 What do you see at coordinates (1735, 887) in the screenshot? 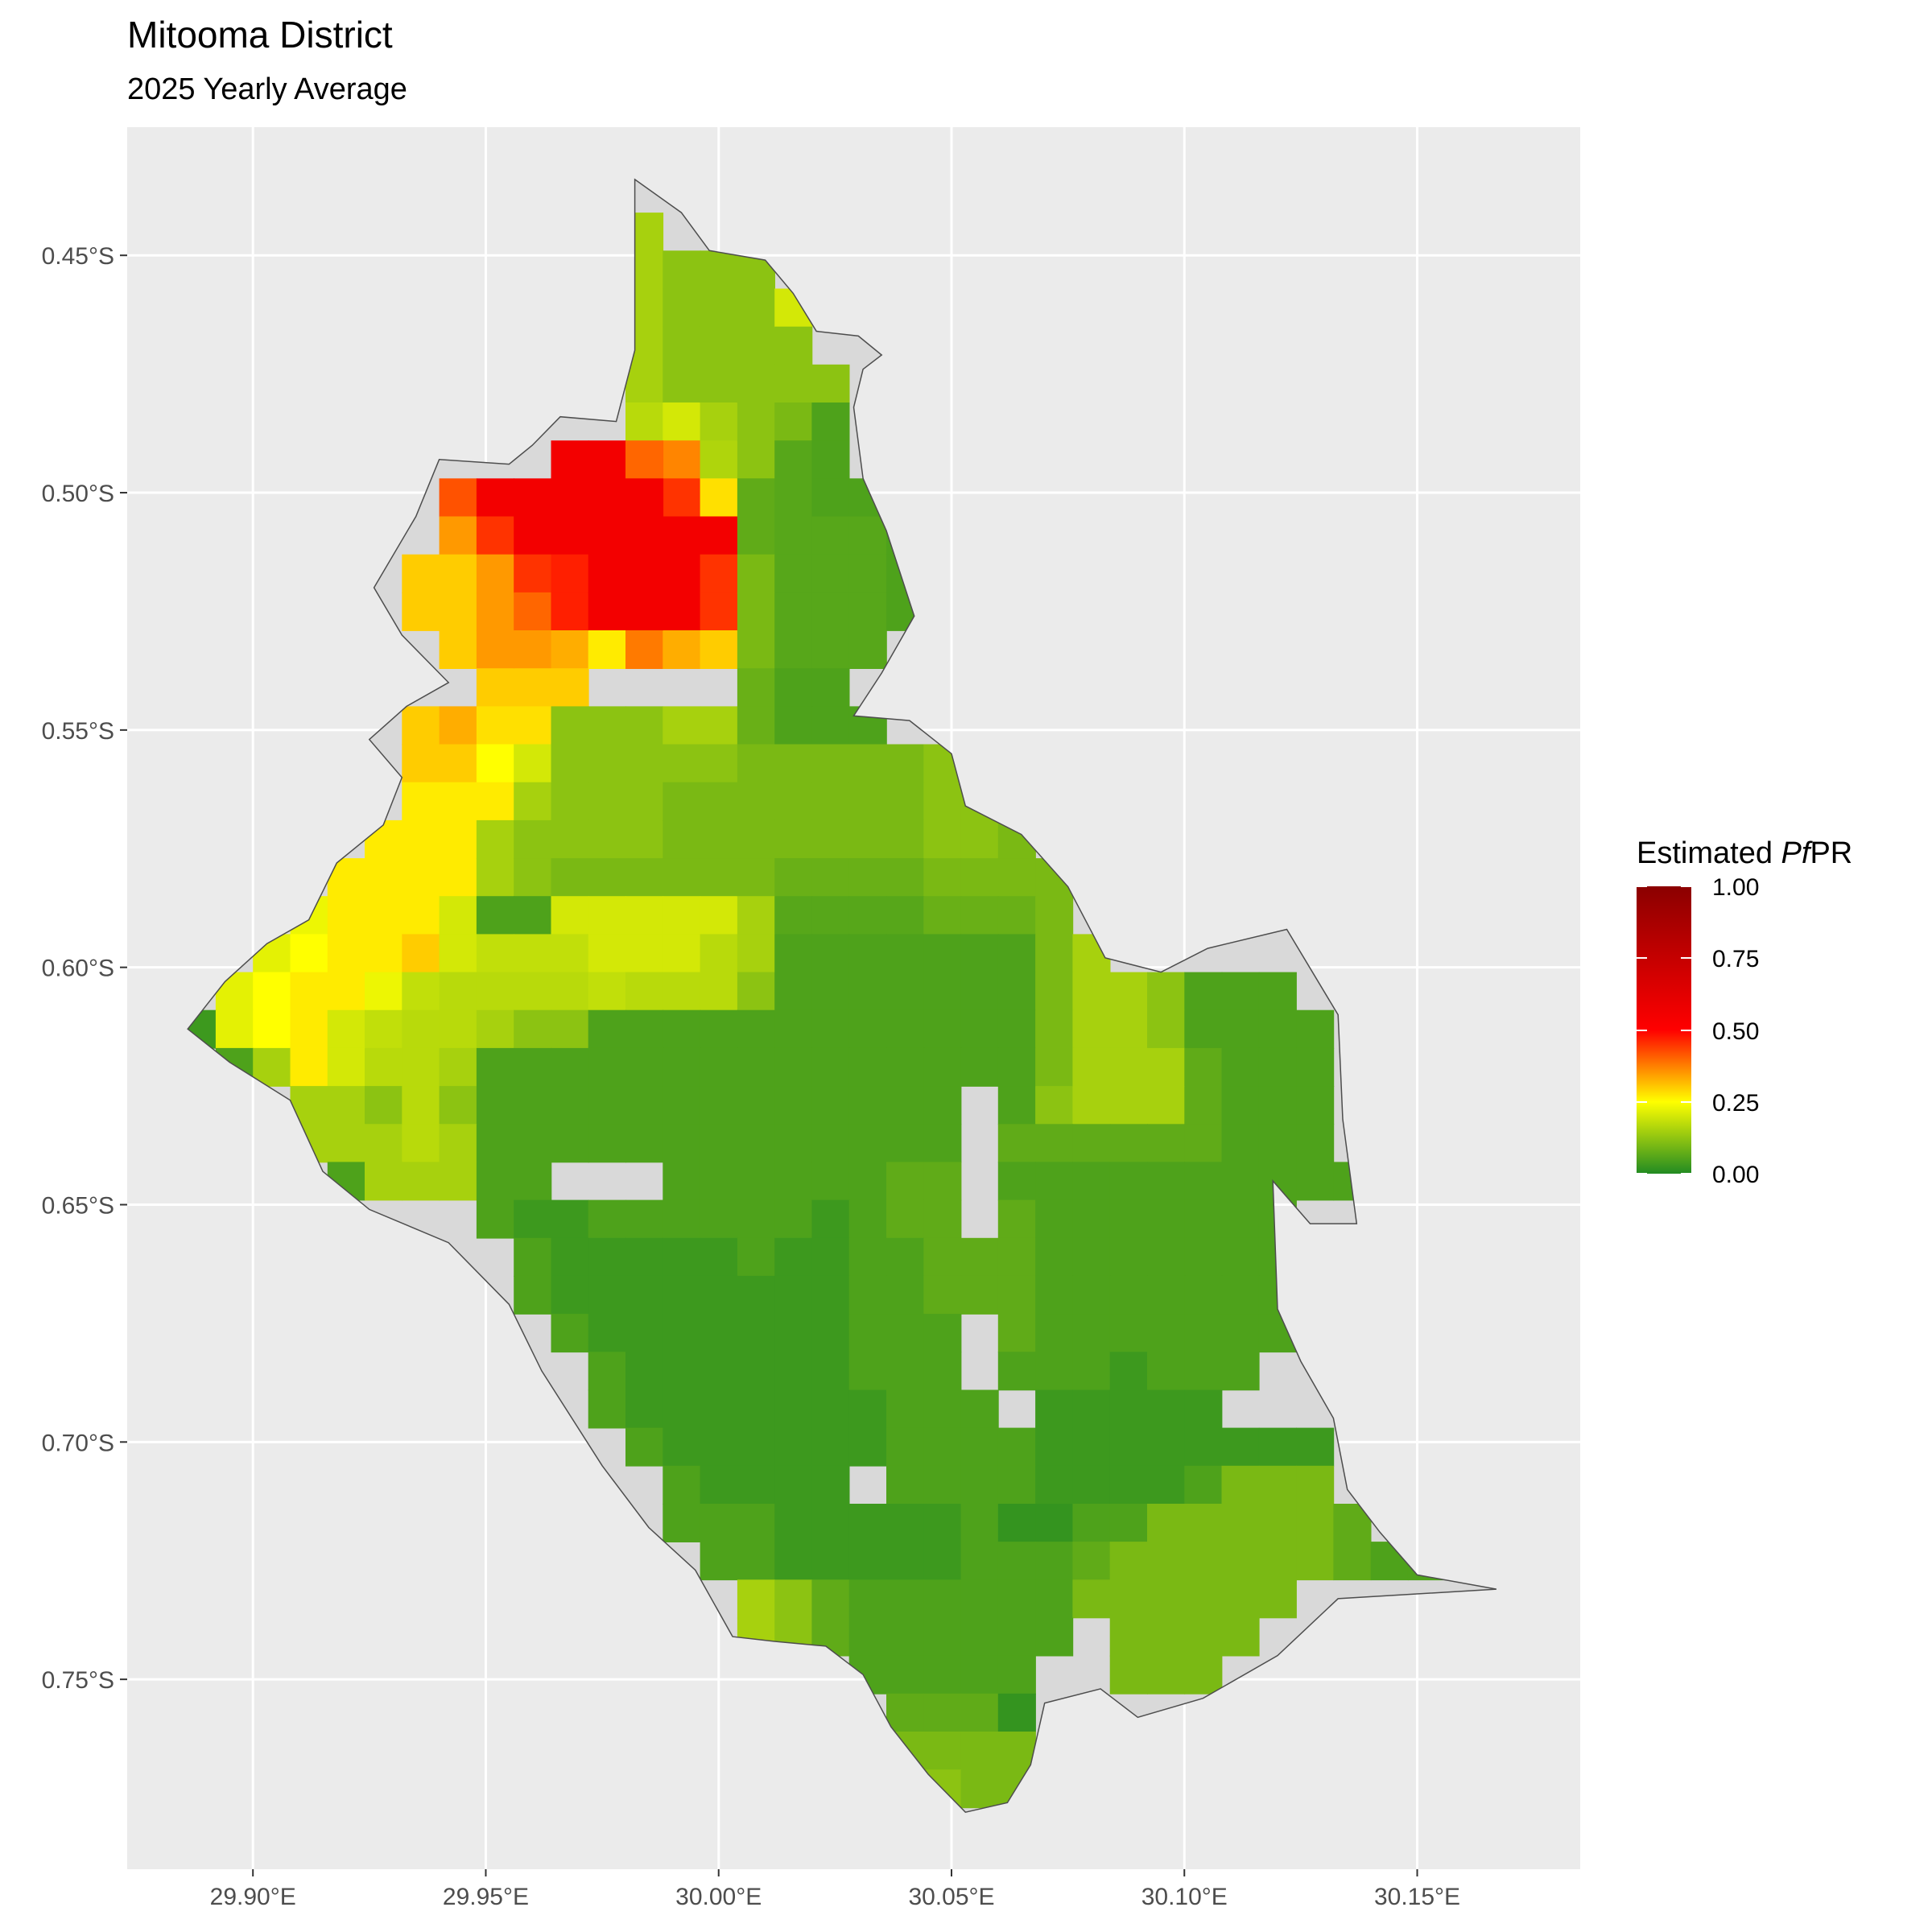
I see `legend-label: 1.00` at bounding box center [1735, 887].